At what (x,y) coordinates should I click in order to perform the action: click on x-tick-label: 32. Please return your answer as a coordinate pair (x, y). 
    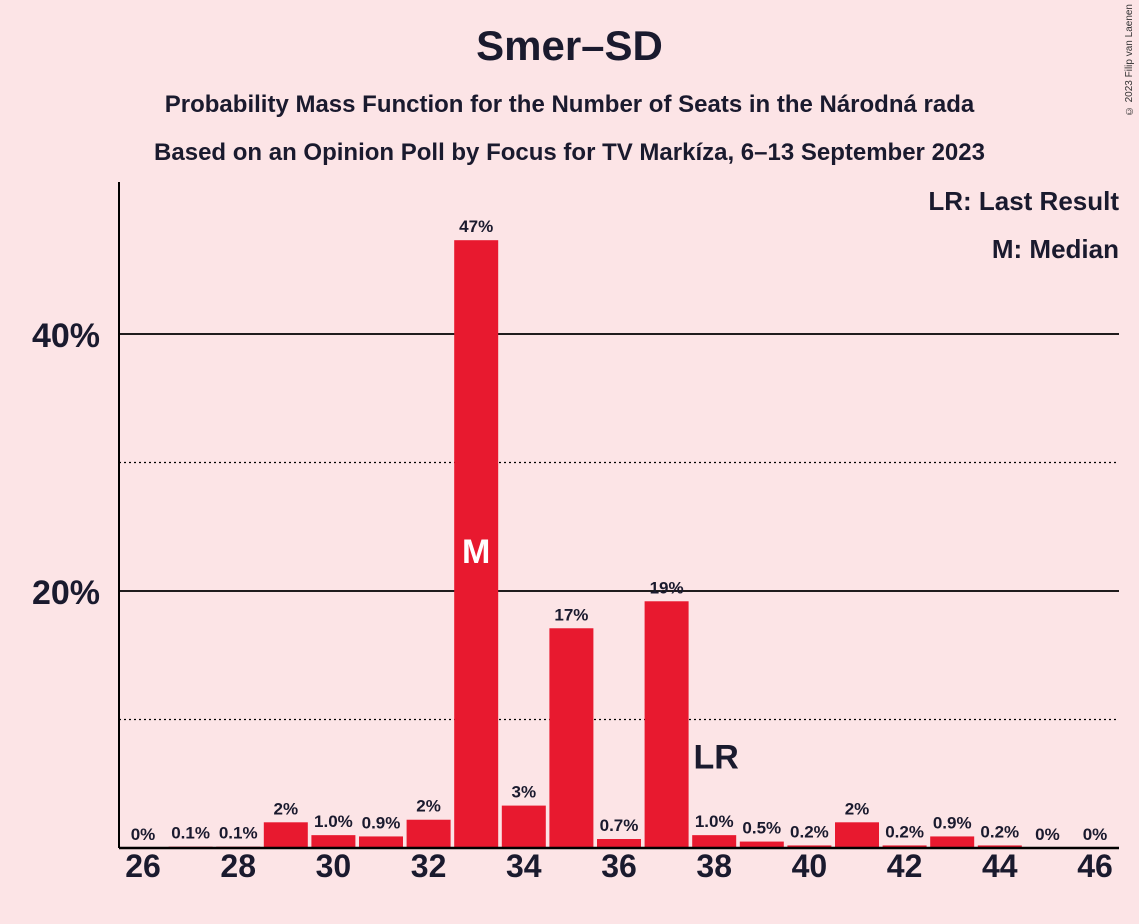
    Looking at the image, I should click on (429, 866).